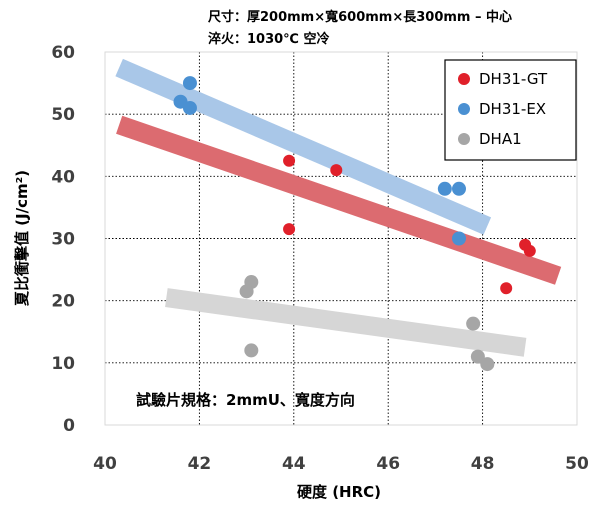 Image resolution: width=605 pixels, height=505 pixels. What do you see at coordinates (268, 39) in the screenshot?
I see `condition-quench: 淬火：1030℃ 空冷` at bounding box center [268, 39].